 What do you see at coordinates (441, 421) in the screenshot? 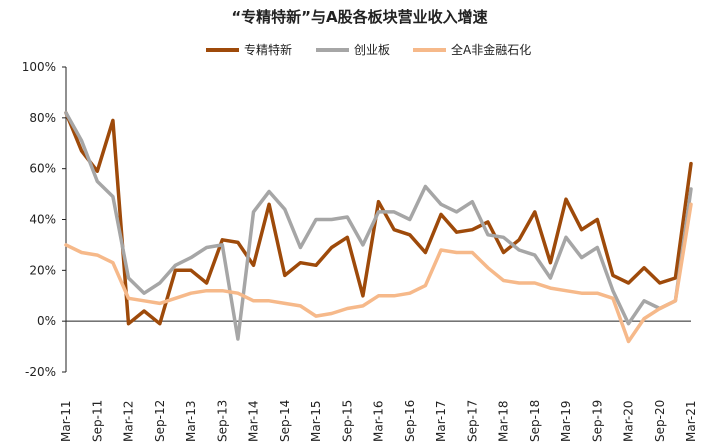
I see `x-tick-label: Mar-17` at bounding box center [441, 421].